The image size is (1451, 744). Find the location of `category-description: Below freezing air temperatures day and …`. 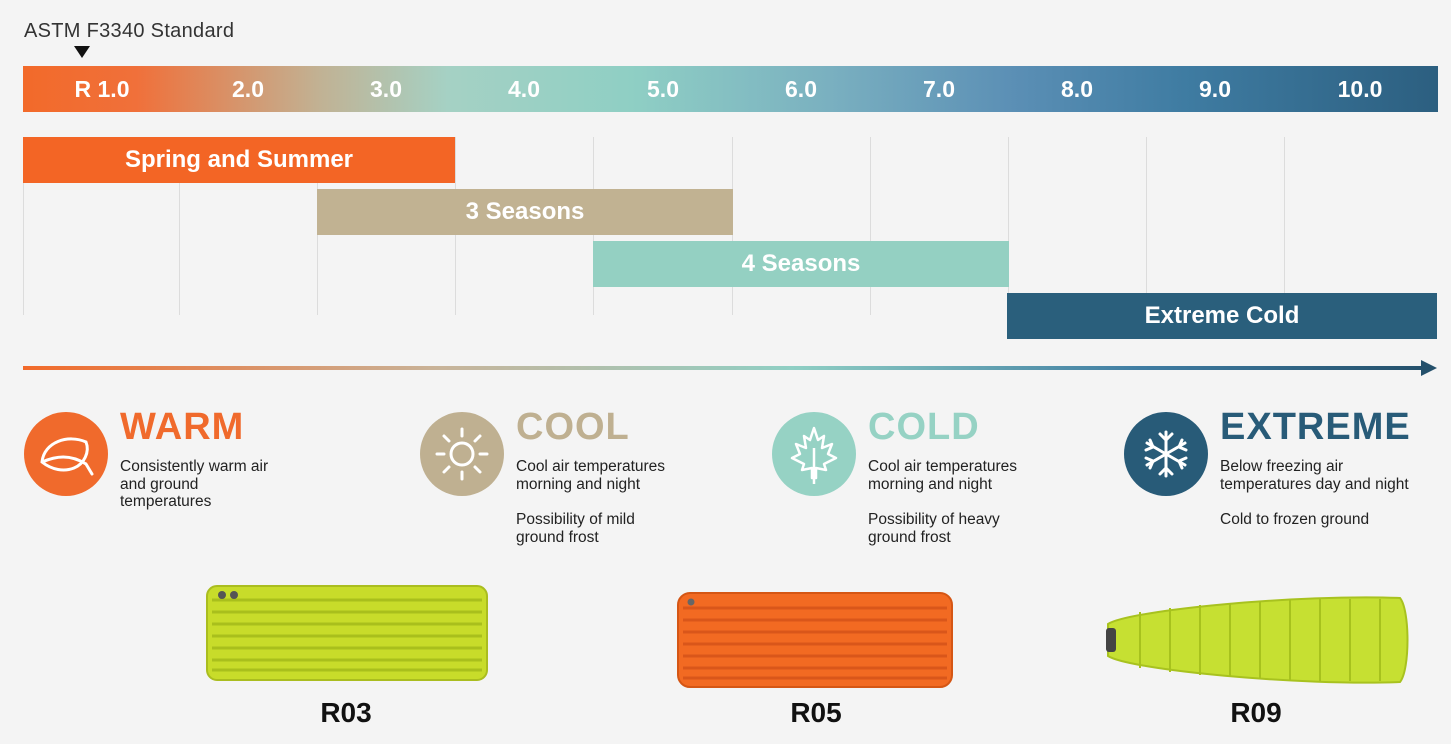

category-description: Below freezing air temperatures day and … is located at coordinates (1314, 475).